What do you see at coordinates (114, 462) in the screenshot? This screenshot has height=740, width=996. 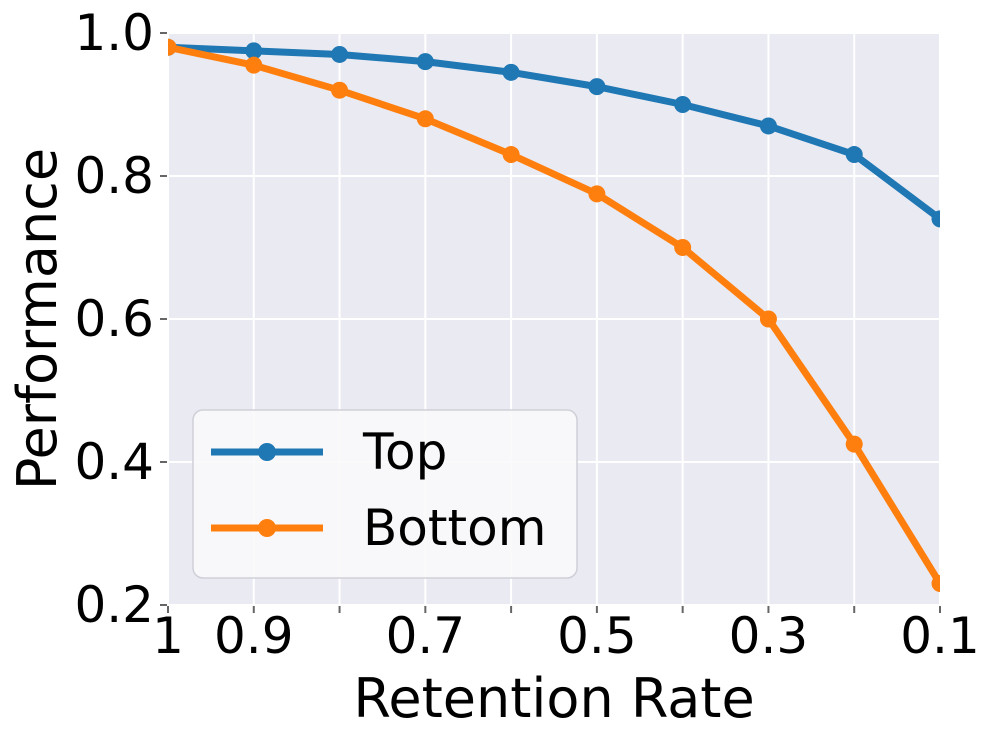 I see `y-tick-label: 0.4` at bounding box center [114, 462].